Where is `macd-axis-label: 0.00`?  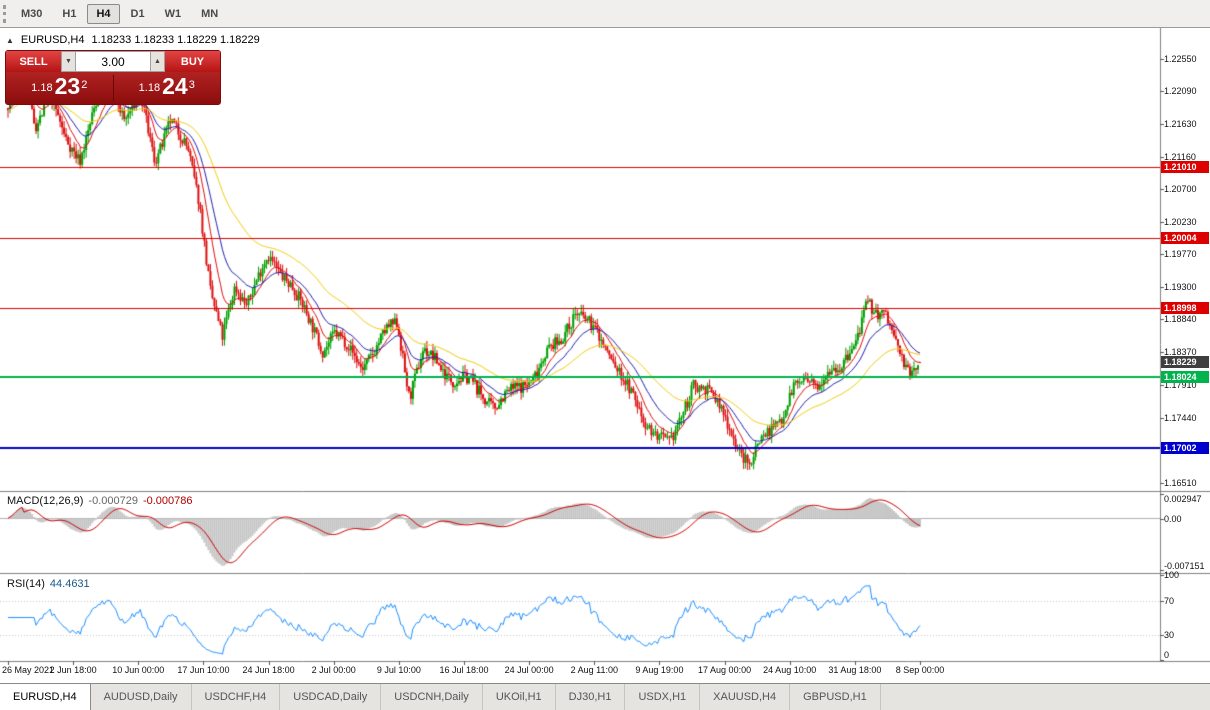 macd-axis-label: 0.00 is located at coordinates (1173, 518).